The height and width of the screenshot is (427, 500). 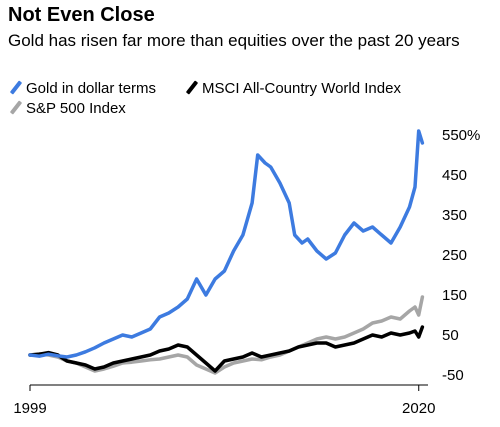 What do you see at coordinates (454, 255) in the screenshot?
I see `y-tick-label: 250` at bounding box center [454, 255].